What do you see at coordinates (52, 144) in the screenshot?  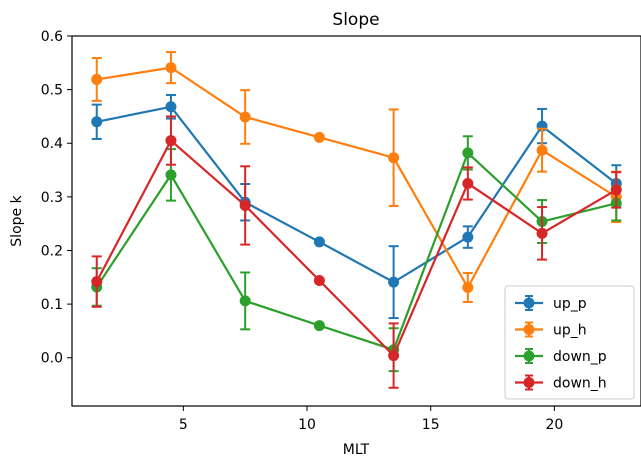 I see `y-tick-label: 0.4` at bounding box center [52, 144].